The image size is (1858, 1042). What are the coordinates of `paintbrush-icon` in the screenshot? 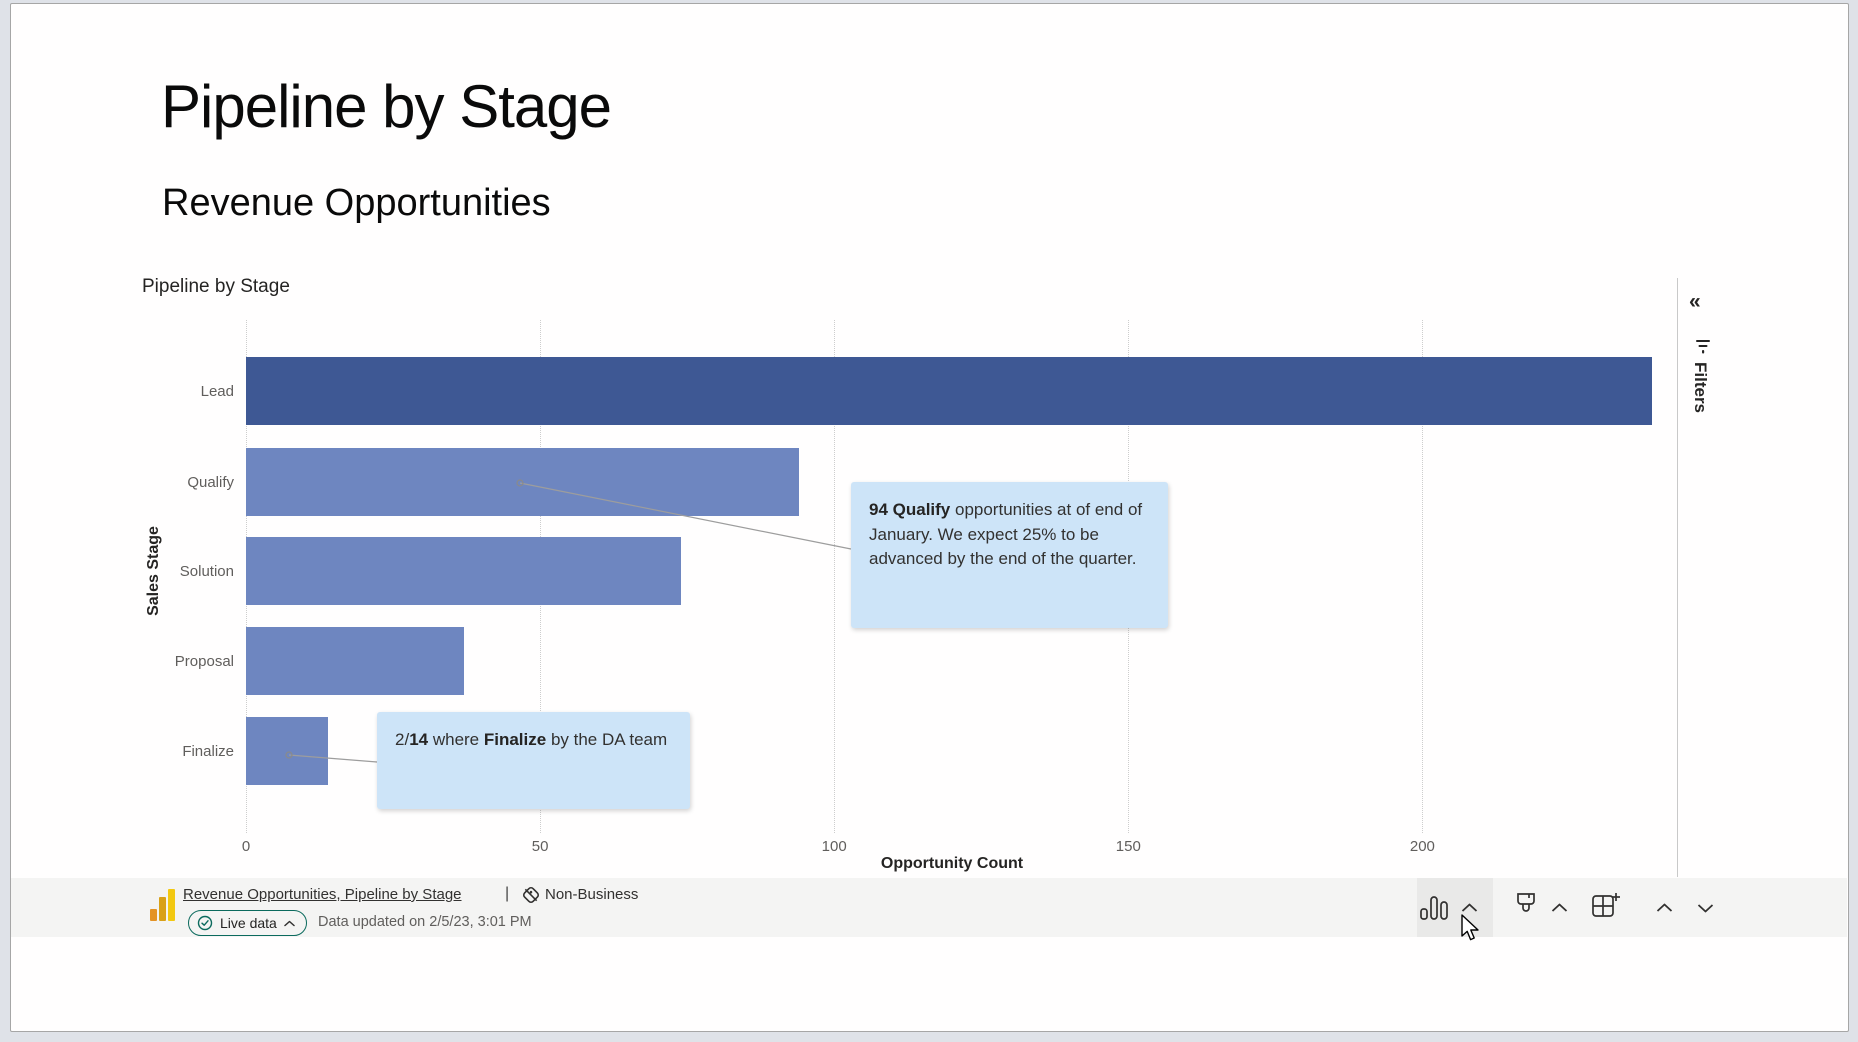 It's located at (1526, 907).